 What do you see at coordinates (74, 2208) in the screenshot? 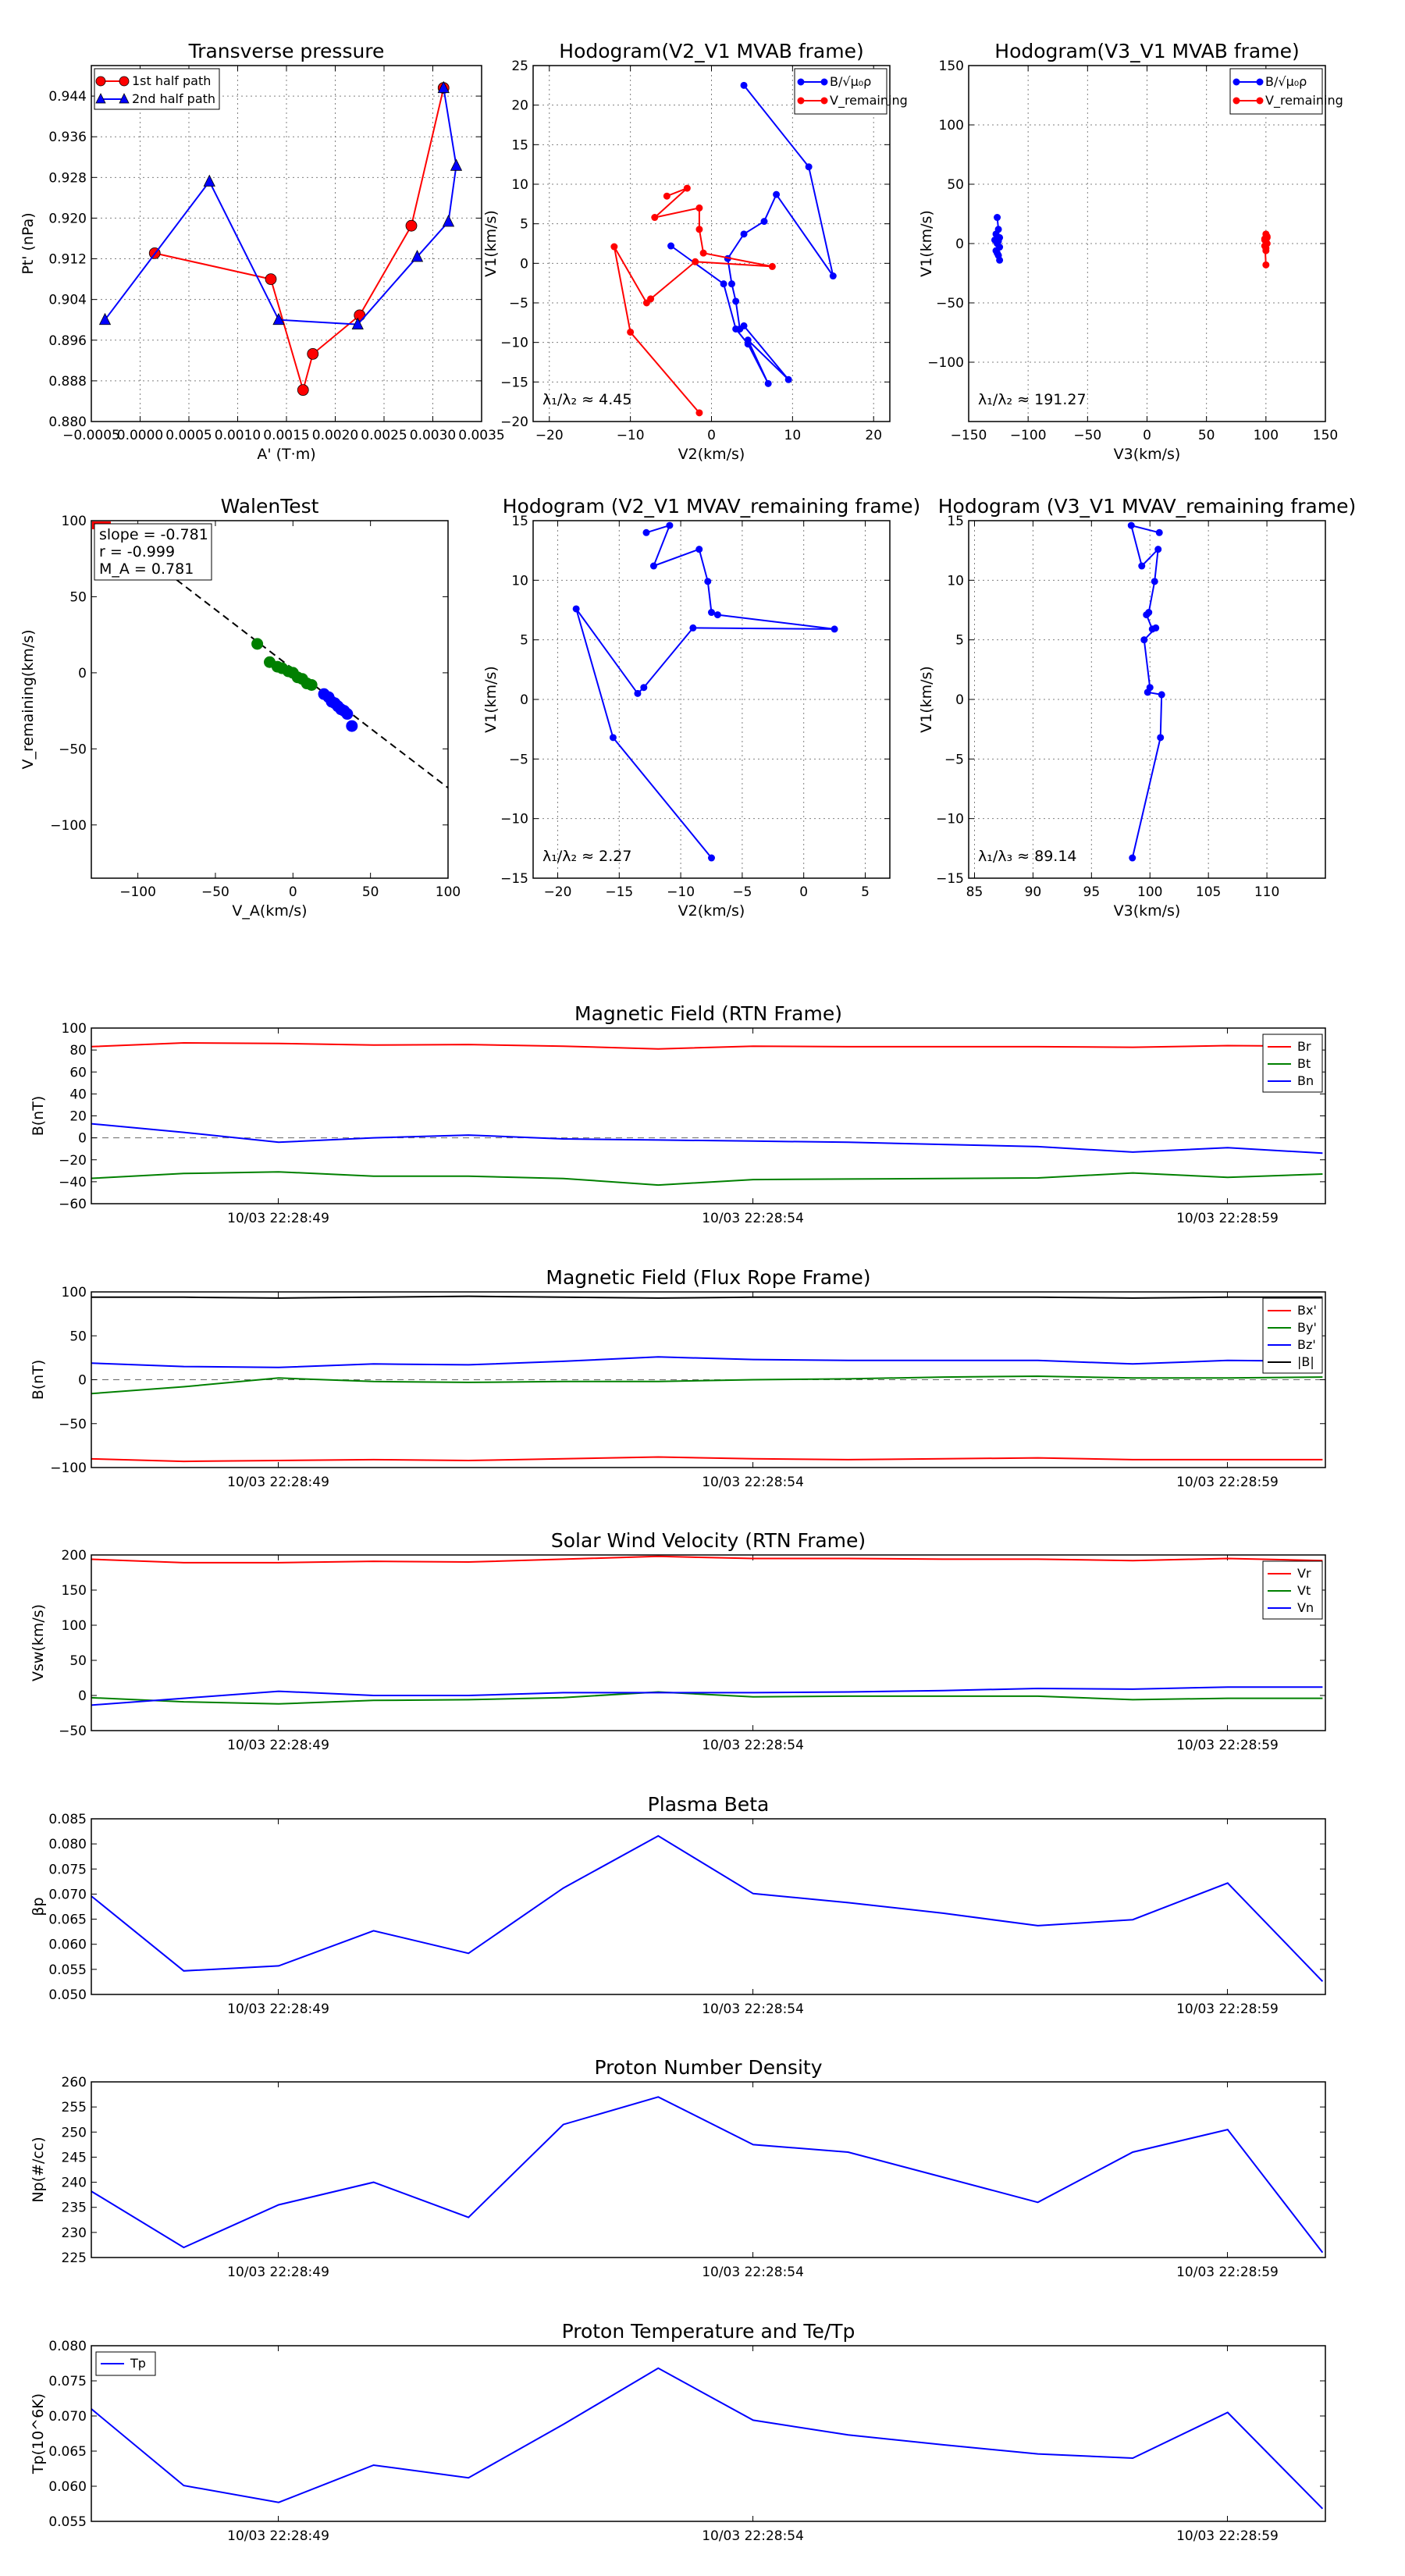
I see `y-tick-label: 235` at bounding box center [74, 2208].